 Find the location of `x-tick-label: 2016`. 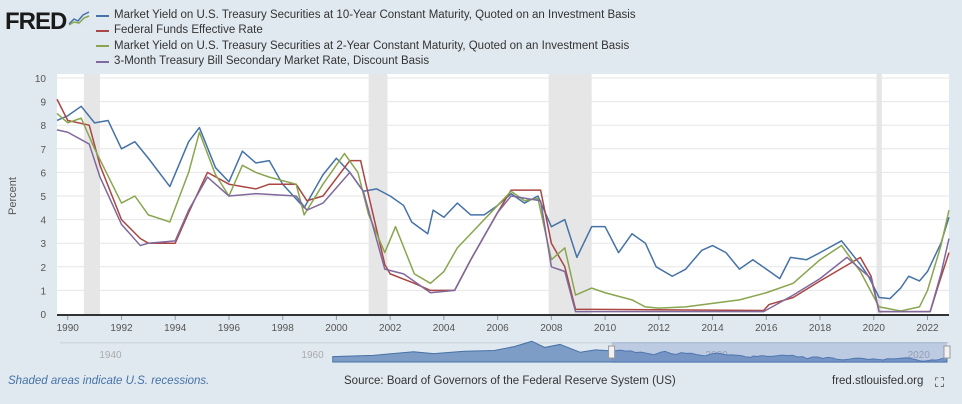

x-tick-label: 2016 is located at coordinates (766, 328).